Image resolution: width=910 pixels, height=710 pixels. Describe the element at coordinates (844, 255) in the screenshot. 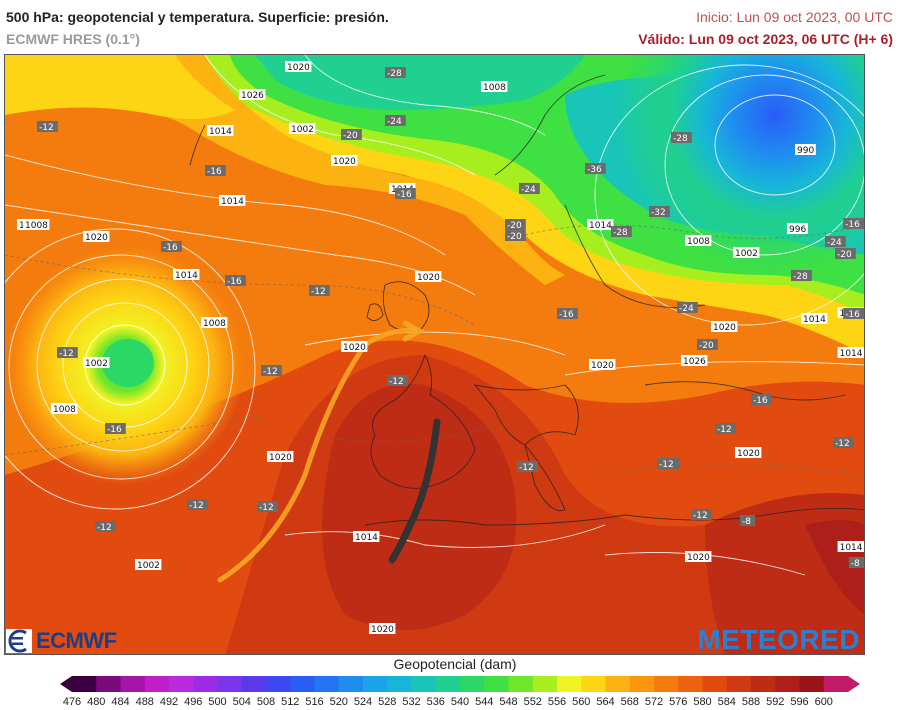

I see `temperature-label-text: -20` at that location.